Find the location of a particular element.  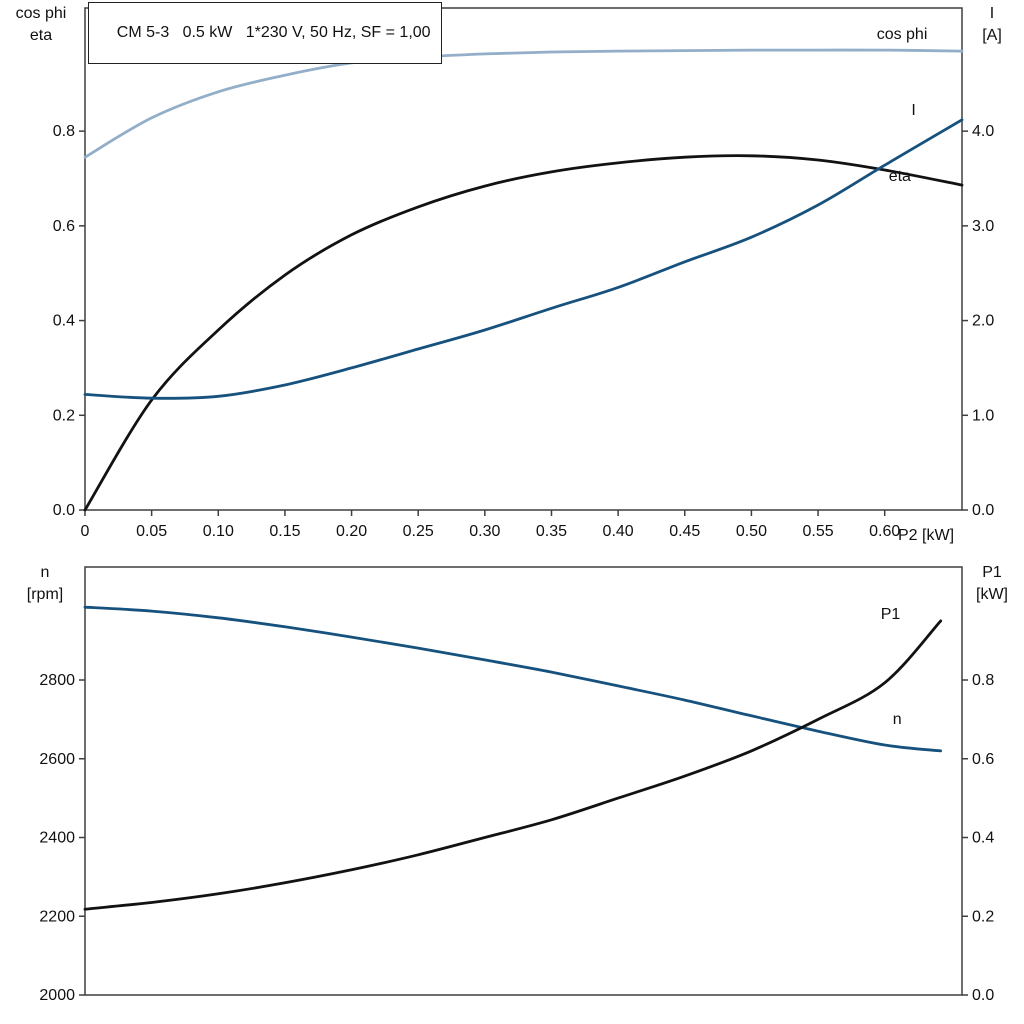

x-tick-label: 0.60 is located at coordinates (884, 531).